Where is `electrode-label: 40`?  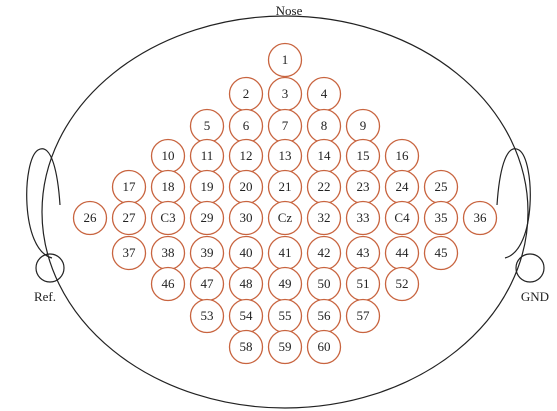 electrode-label: 40 is located at coordinates (246, 252).